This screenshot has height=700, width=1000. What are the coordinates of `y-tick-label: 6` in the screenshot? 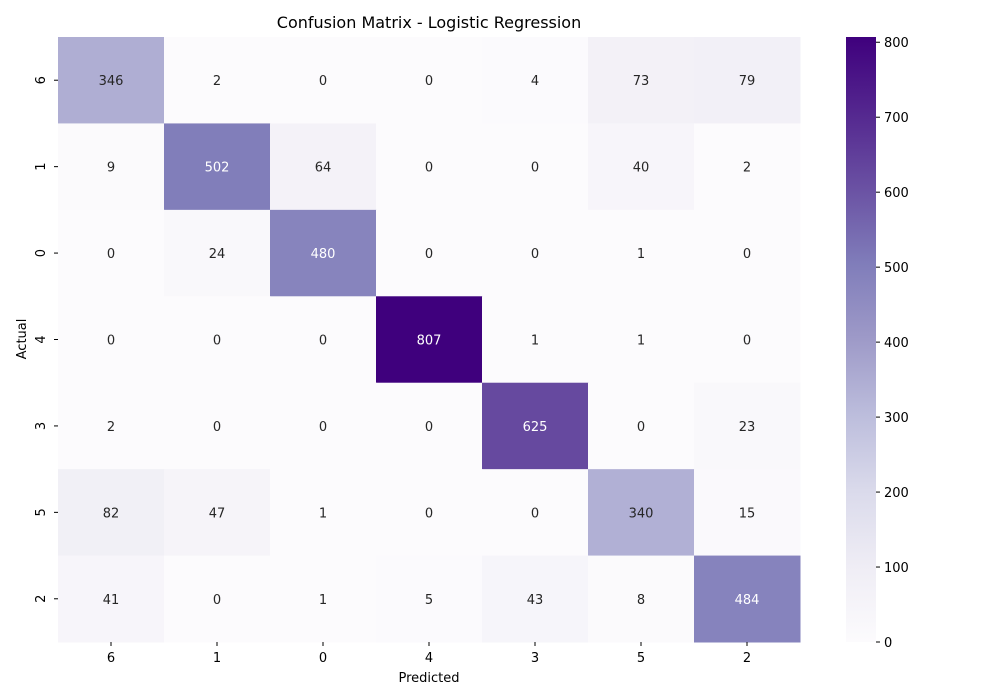 It's located at (41, 80).